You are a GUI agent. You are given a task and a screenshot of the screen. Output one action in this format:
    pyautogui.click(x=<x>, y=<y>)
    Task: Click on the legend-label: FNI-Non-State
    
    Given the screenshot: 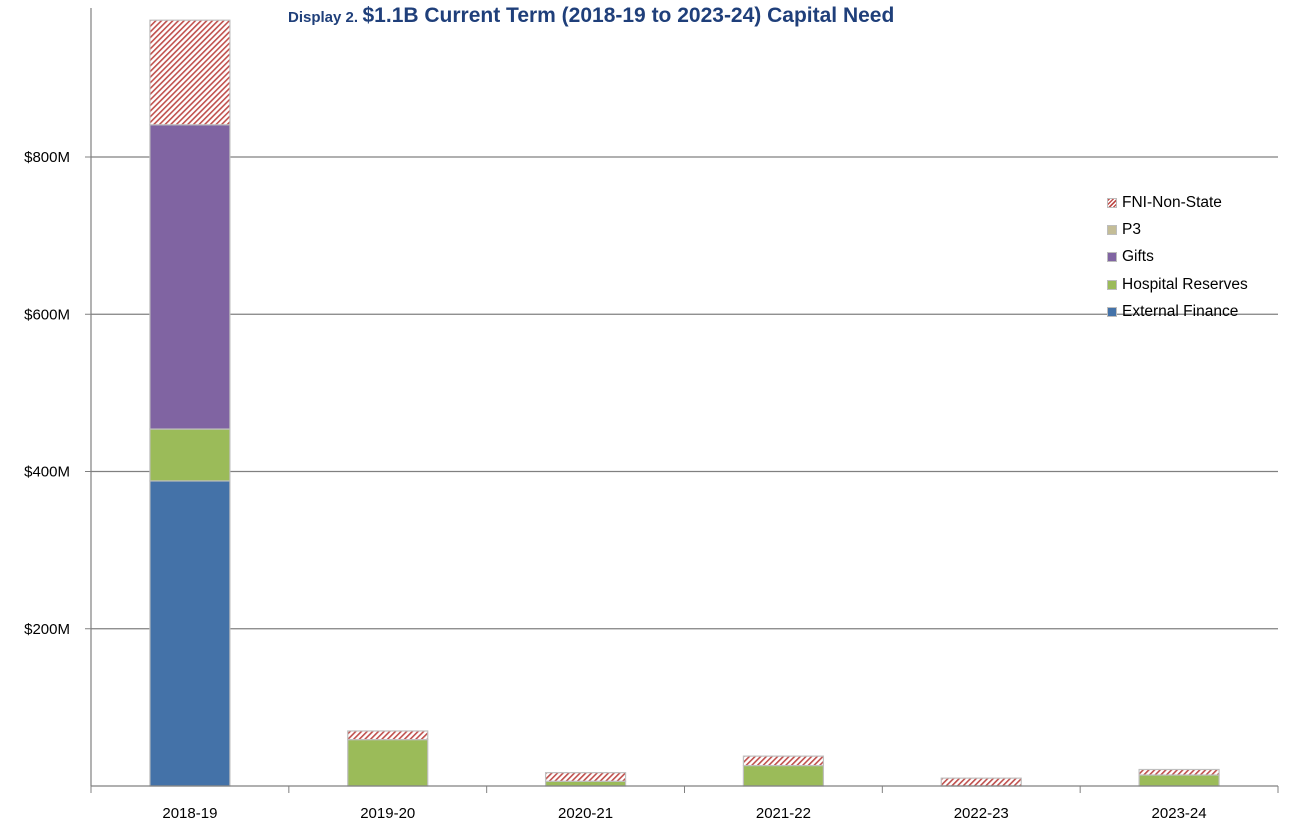 What is the action you would take?
    pyautogui.click(x=1172, y=202)
    